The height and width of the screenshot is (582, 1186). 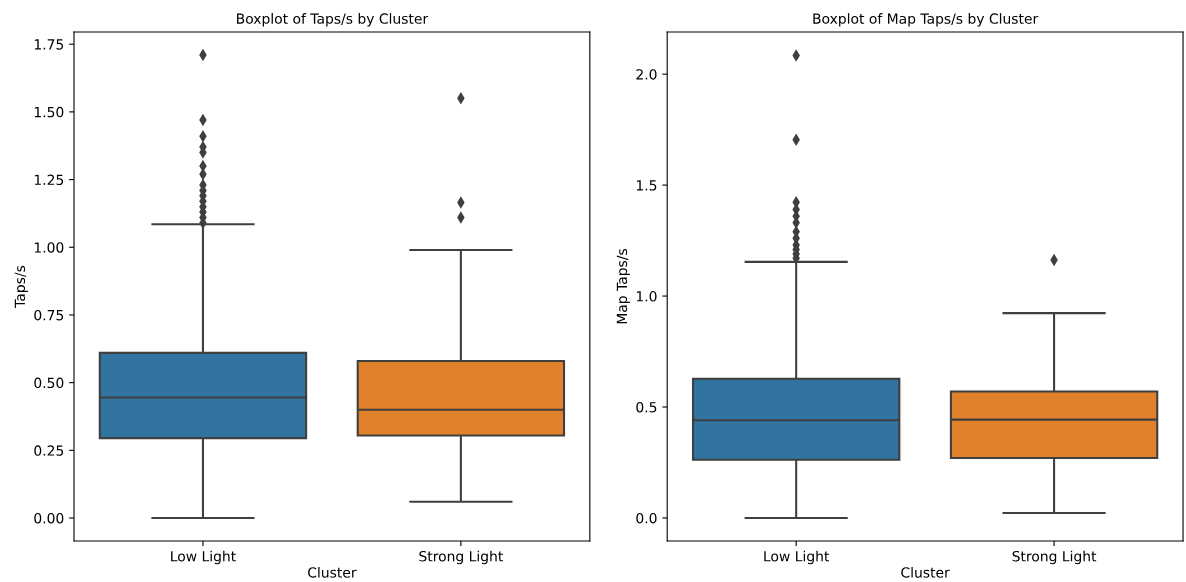 I want to click on y-tick-label: 0.75, so click(x=49, y=315).